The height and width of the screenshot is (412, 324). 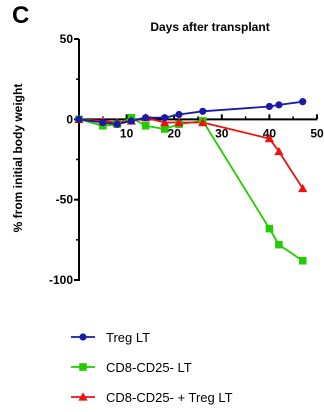 I want to click on legend: Treg LT CD8-CD25- LT CD8-CD25- + Treg LT, so click(x=151, y=367).